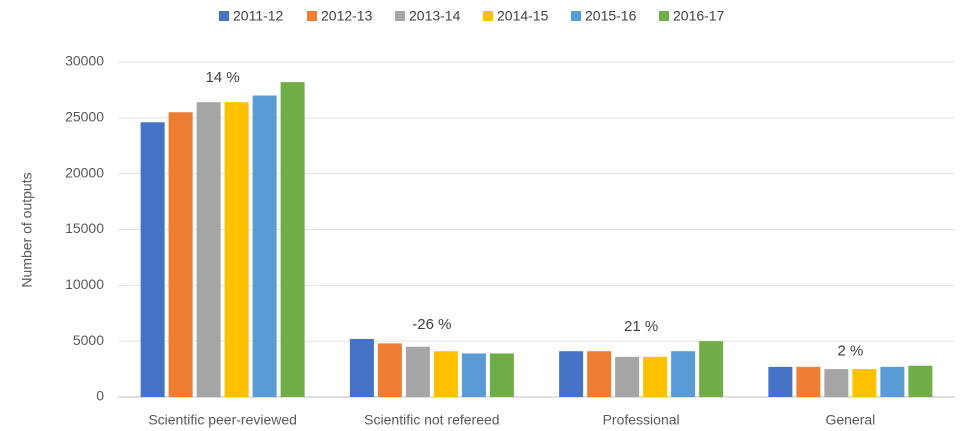 Image resolution: width=966 pixels, height=431 pixels. What do you see at coordinates (84, 61) in the screenshot?
I see `y-tick-label: 30000` at bounding box center [84, 61].